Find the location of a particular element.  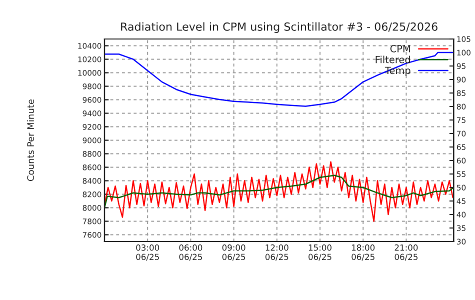

chart-title: Radiation Level in CPM using Scintillator #3 - 06/25/2026 is located at coordinates (279, 27).